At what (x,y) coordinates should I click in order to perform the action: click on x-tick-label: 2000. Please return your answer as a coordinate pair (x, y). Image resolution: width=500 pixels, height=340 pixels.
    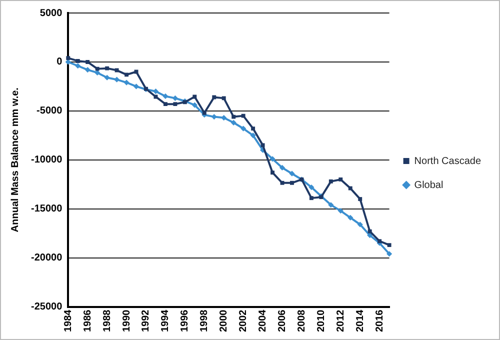
    Looking at the image, I should click on (224, 320).